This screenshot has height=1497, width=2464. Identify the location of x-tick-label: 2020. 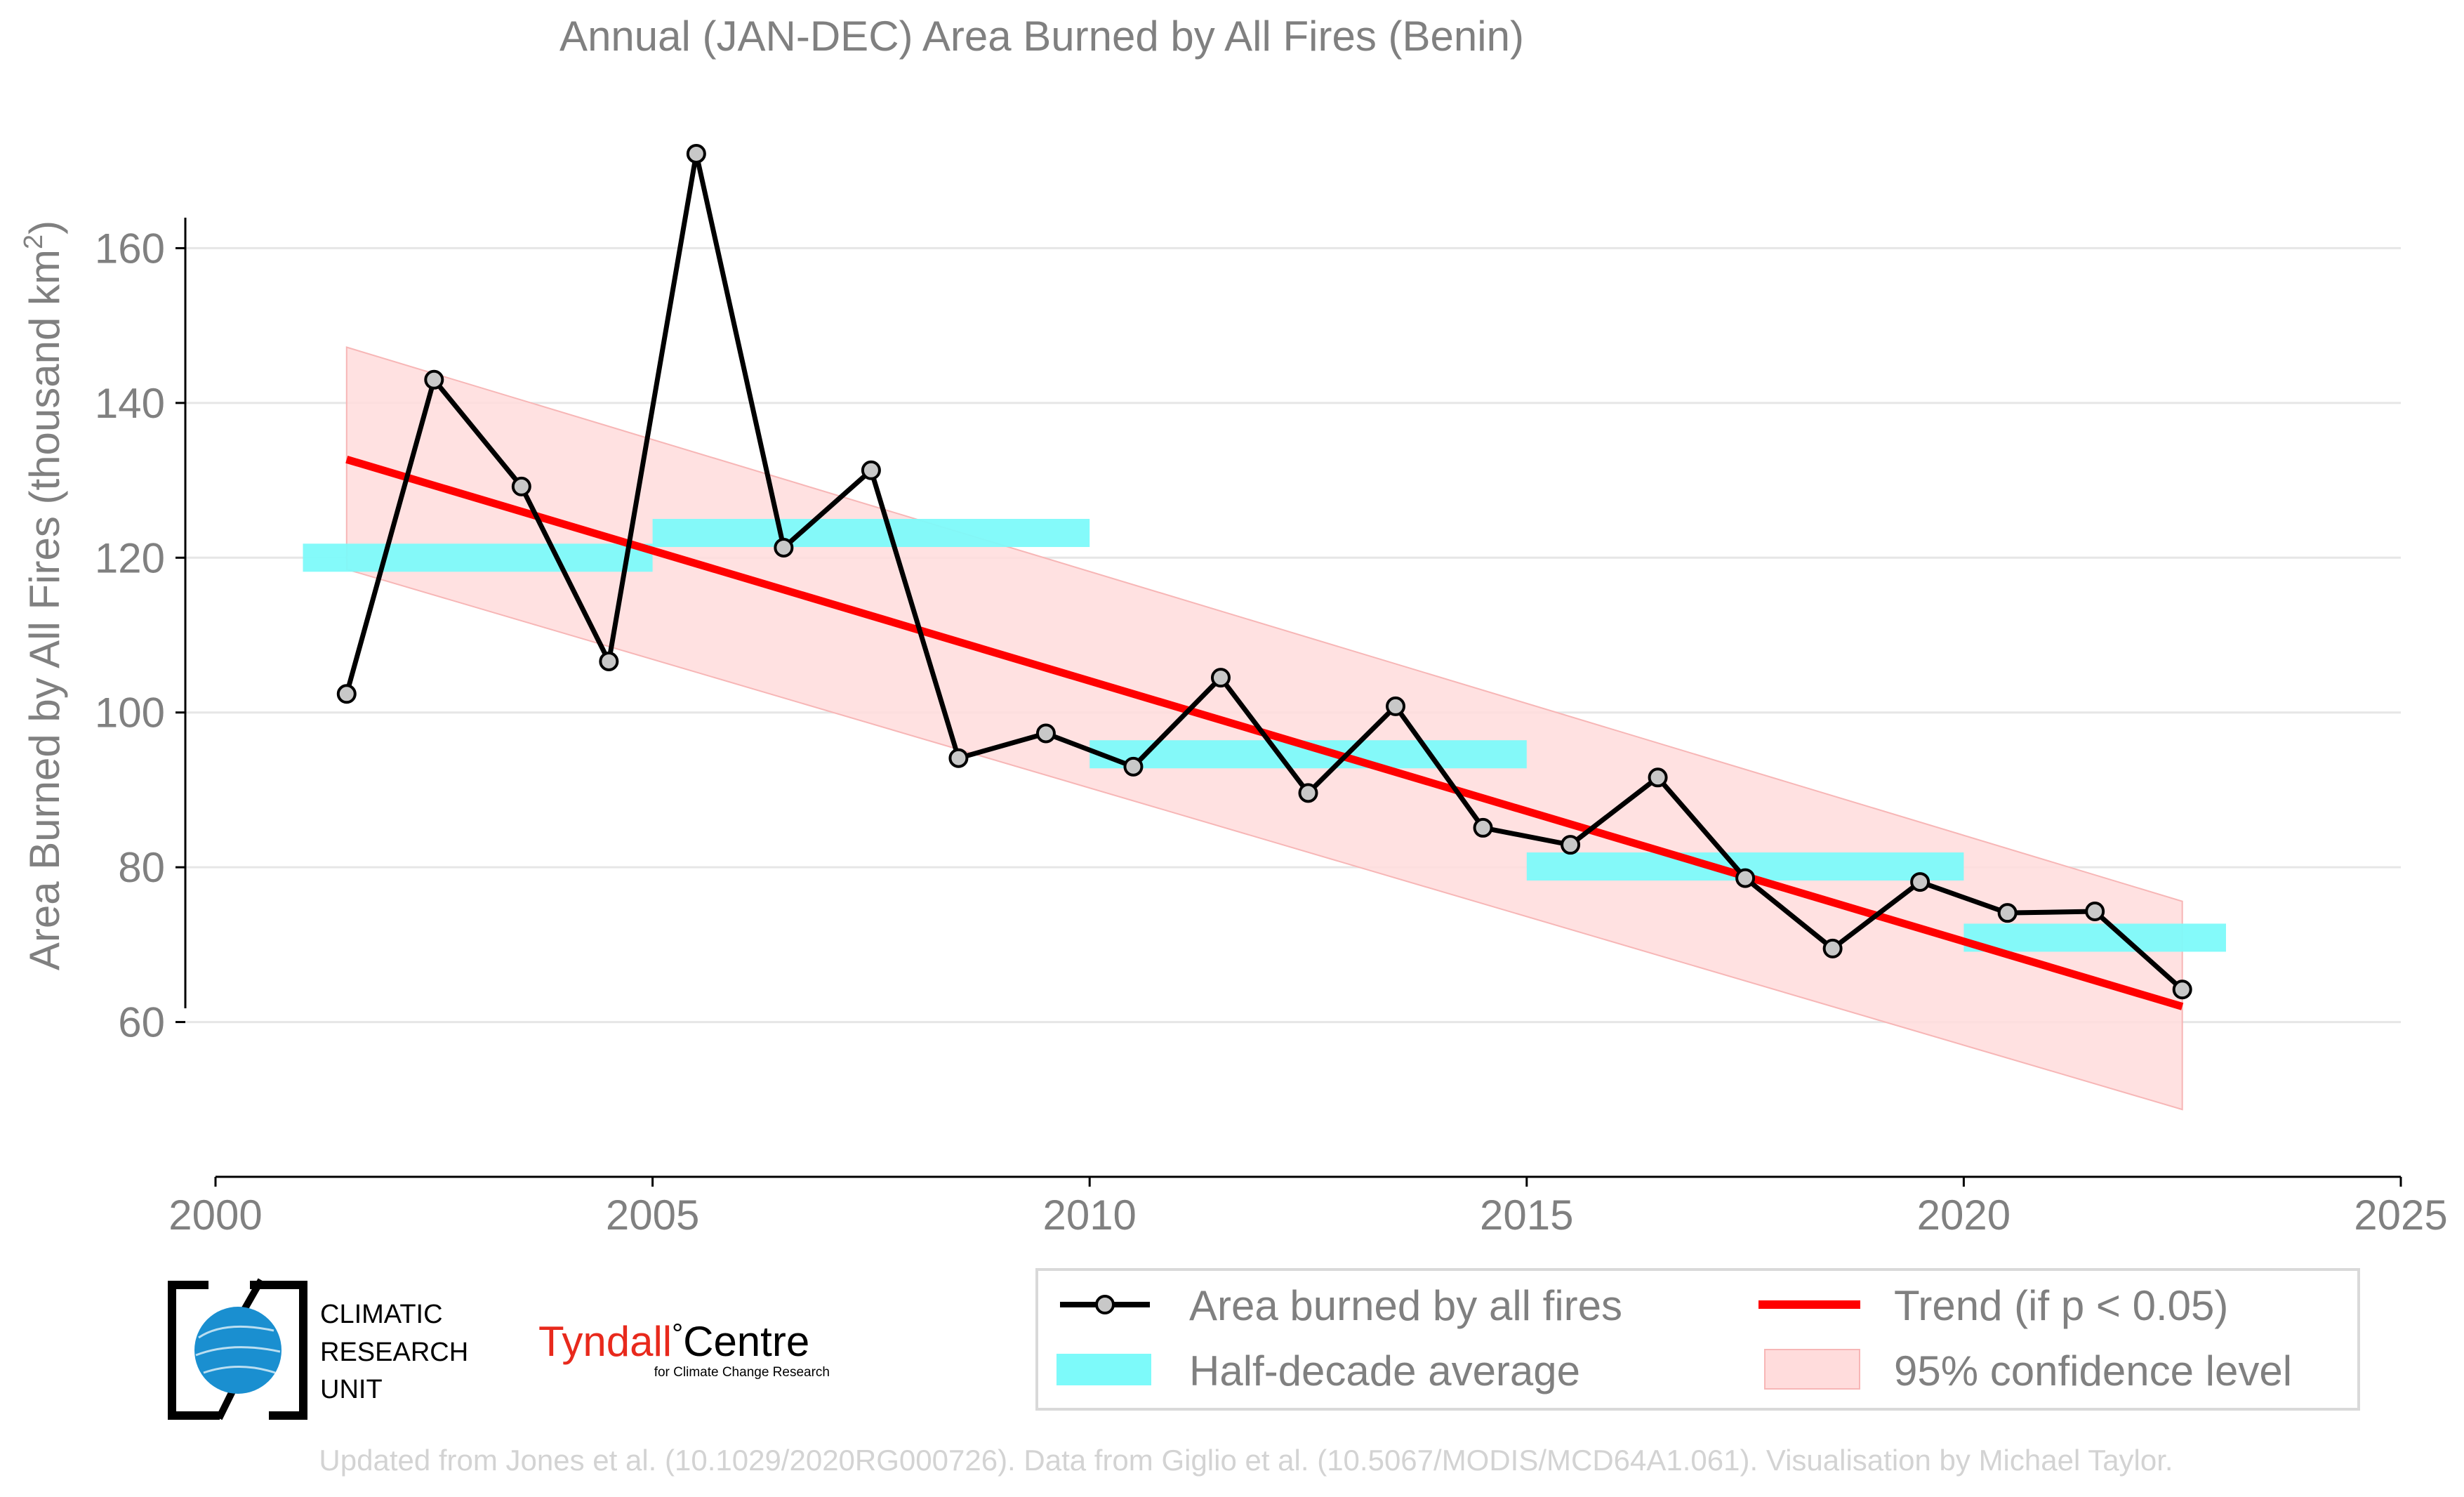
(1964, 1215).